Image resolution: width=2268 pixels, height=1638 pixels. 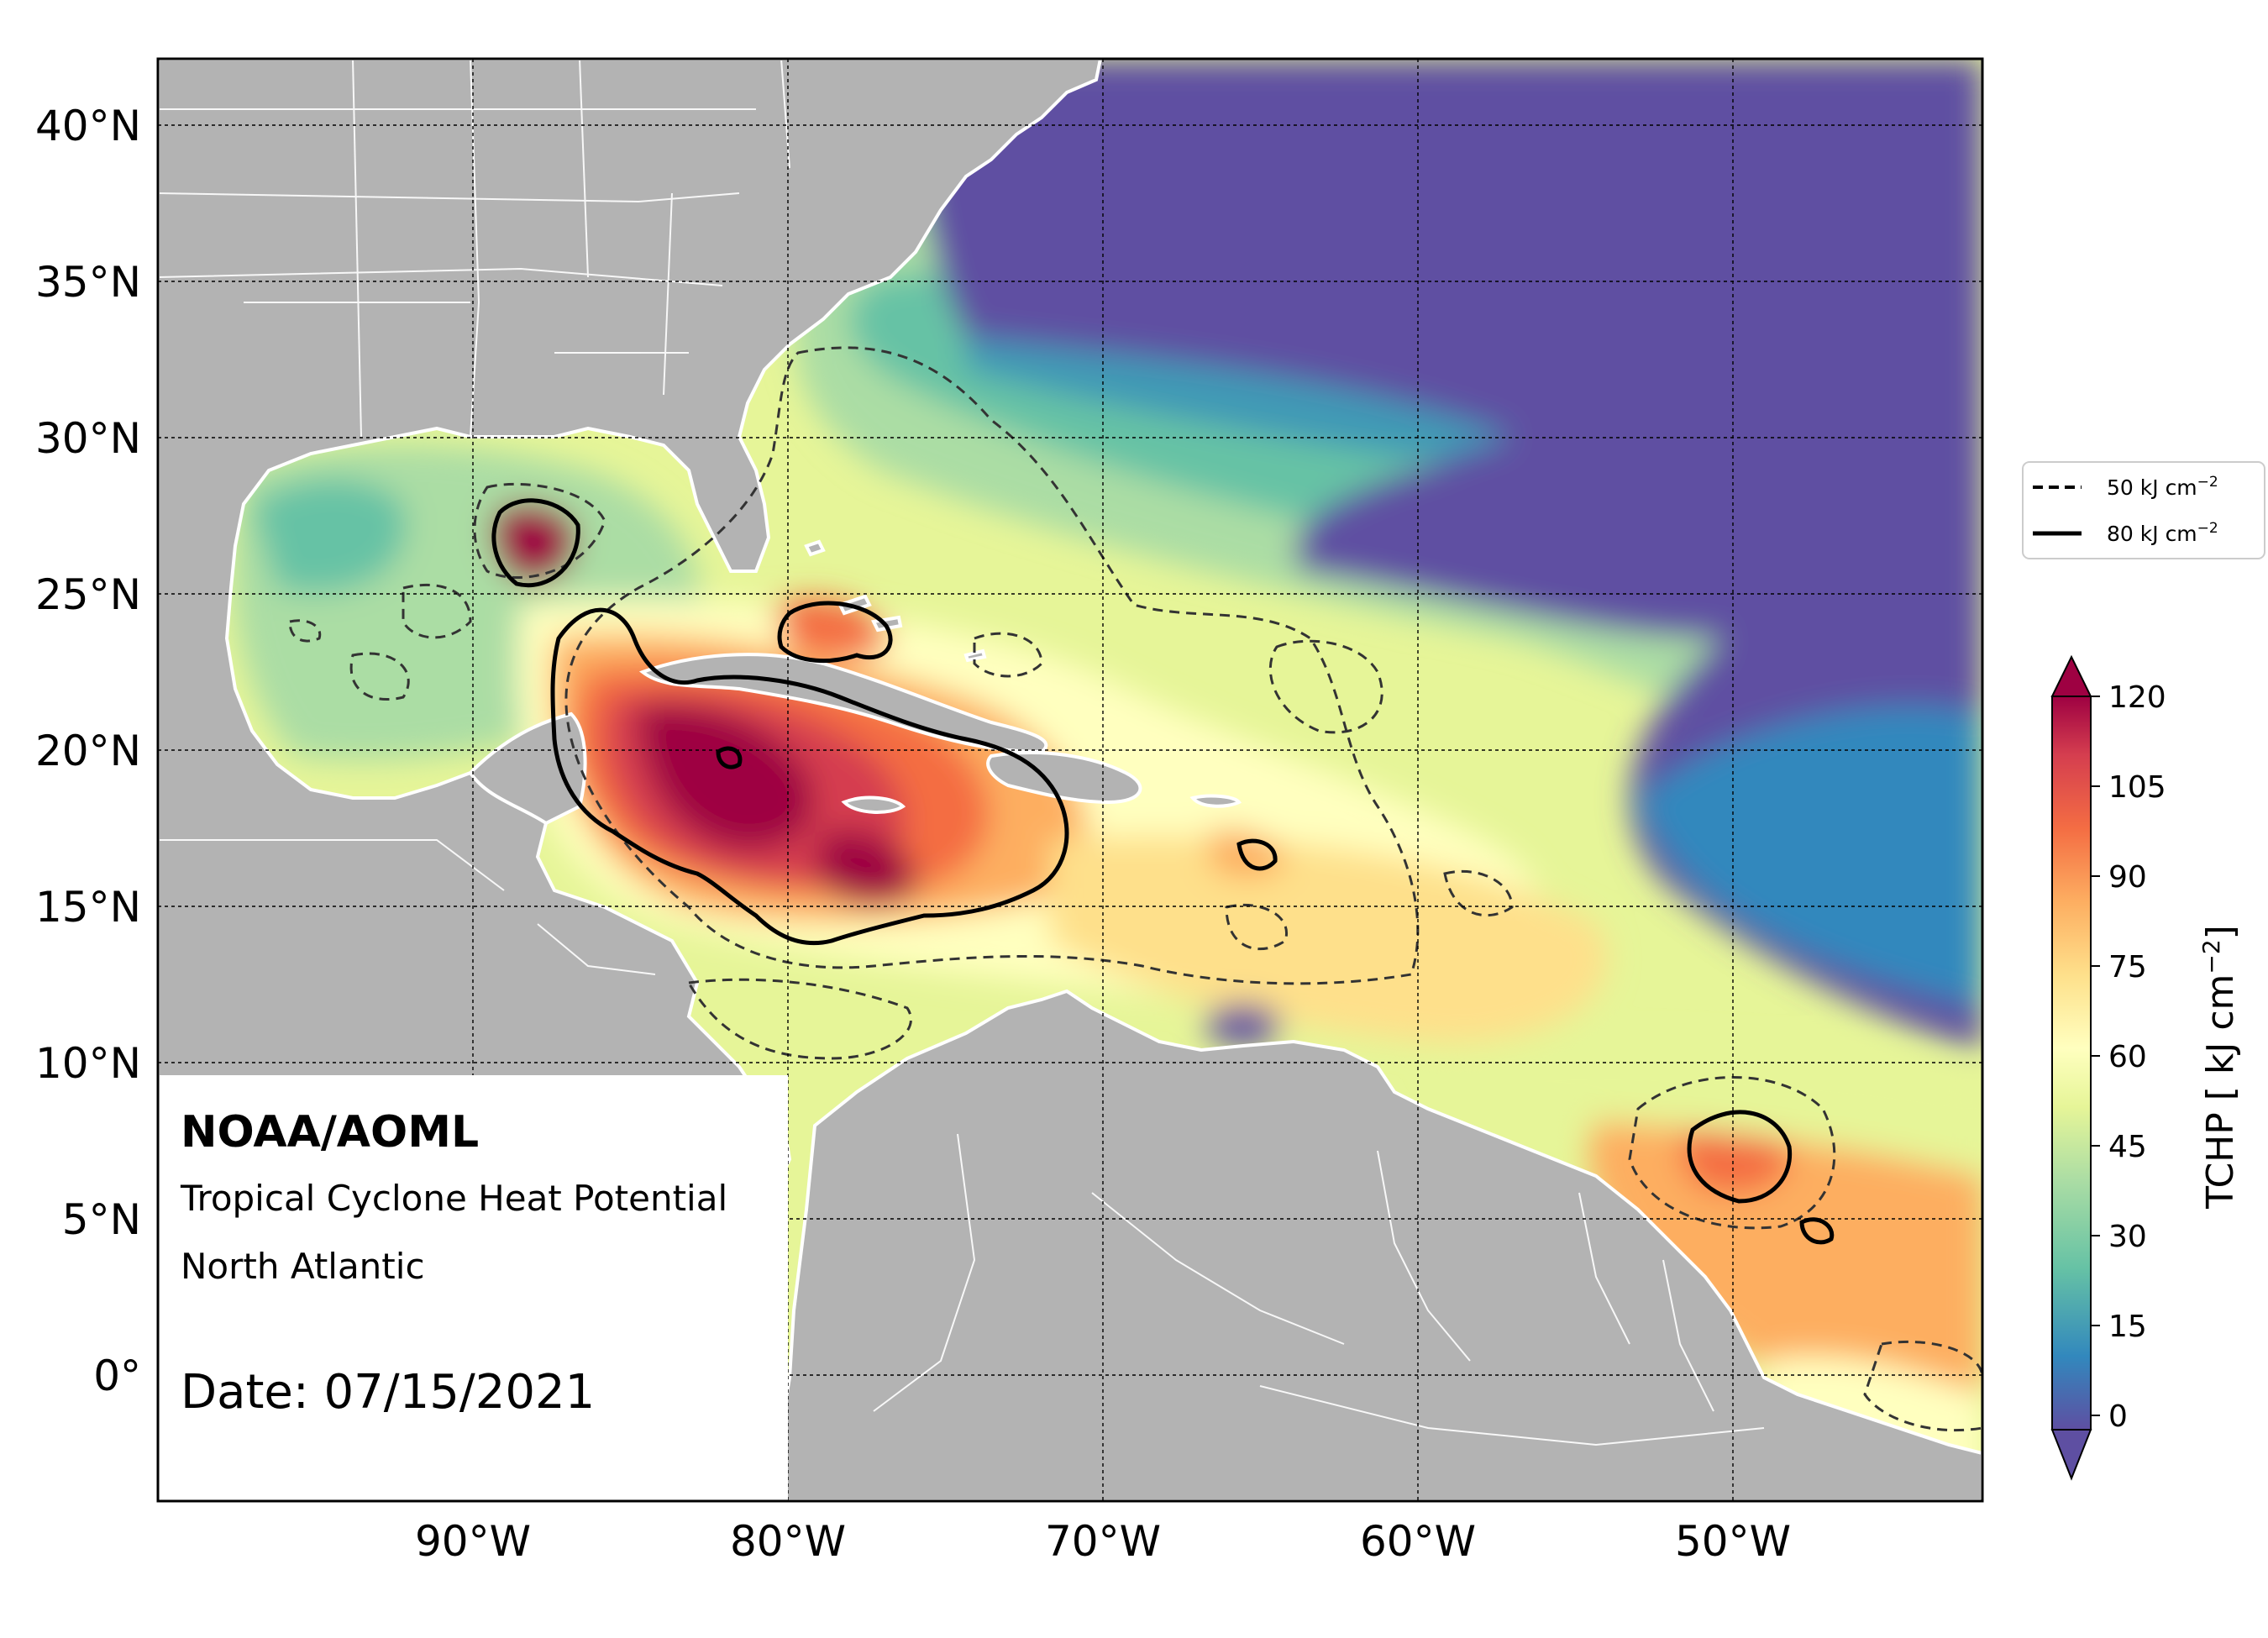 I want to click on org-label: NOAA/AOML, so click(x=330, y=1132).